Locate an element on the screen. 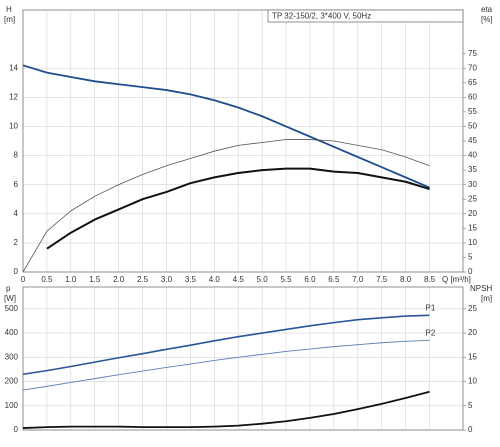 This screenshot has height=447, width=500. y2-tick-label: 50 is located at coordinates (472, 126).